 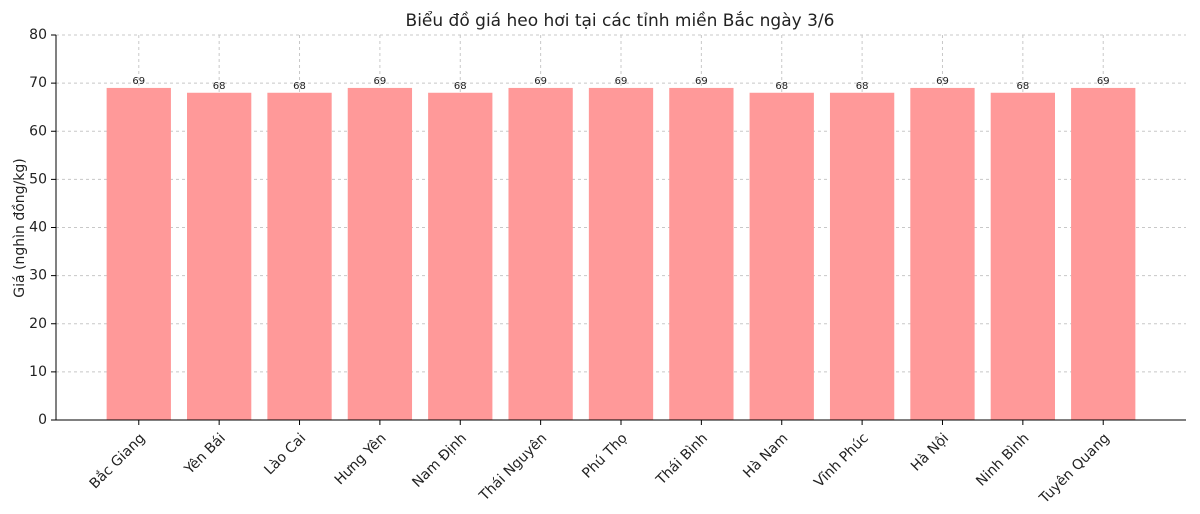 What do you see at coordinates (38, 276) in the screenshot?
I see `y-tick-label: 30` at bounding box center [38, 276].